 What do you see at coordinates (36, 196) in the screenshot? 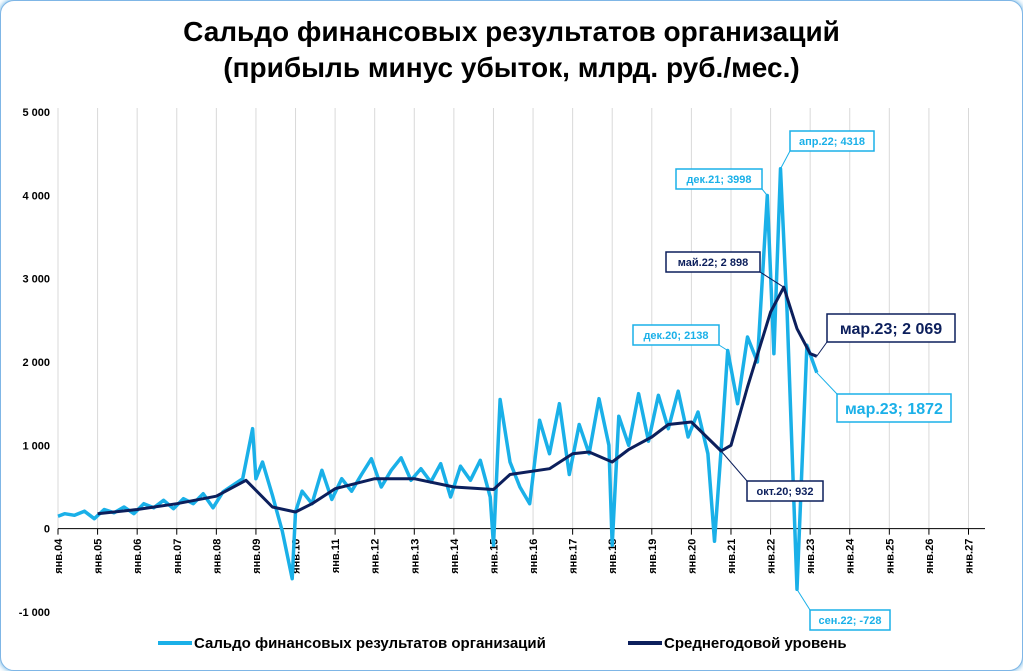
I see `y-tick-label: 4 000` at bounding box center [36, 196].